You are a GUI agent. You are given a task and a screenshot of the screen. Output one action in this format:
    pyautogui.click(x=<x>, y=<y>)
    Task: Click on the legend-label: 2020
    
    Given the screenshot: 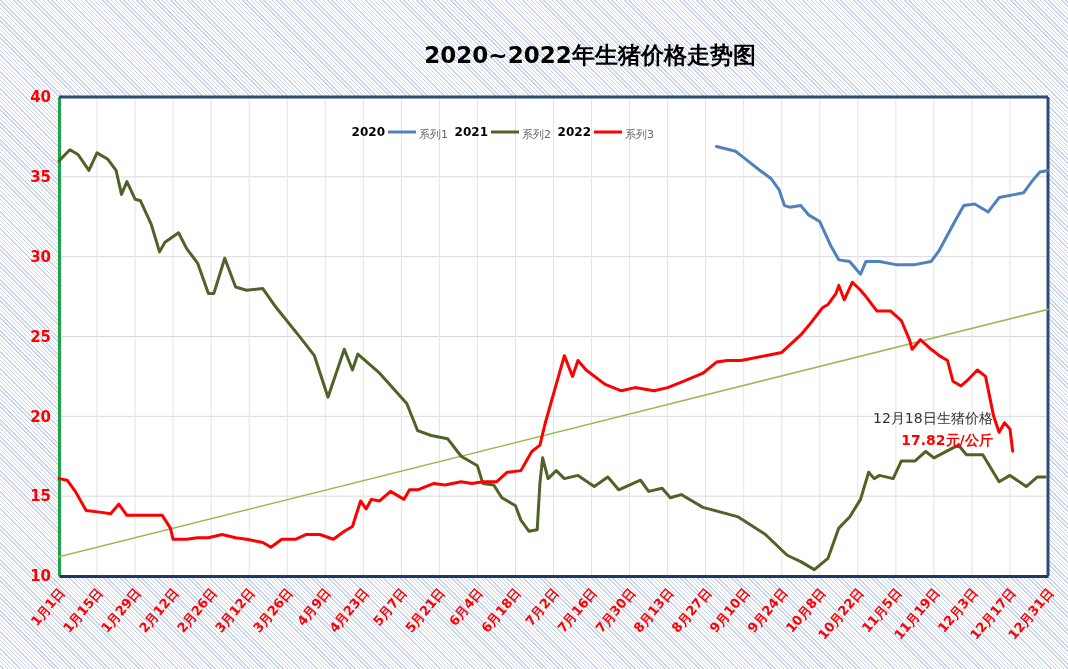 What is the action you would take?
    pyautogui.click(x=368, y=132)
    